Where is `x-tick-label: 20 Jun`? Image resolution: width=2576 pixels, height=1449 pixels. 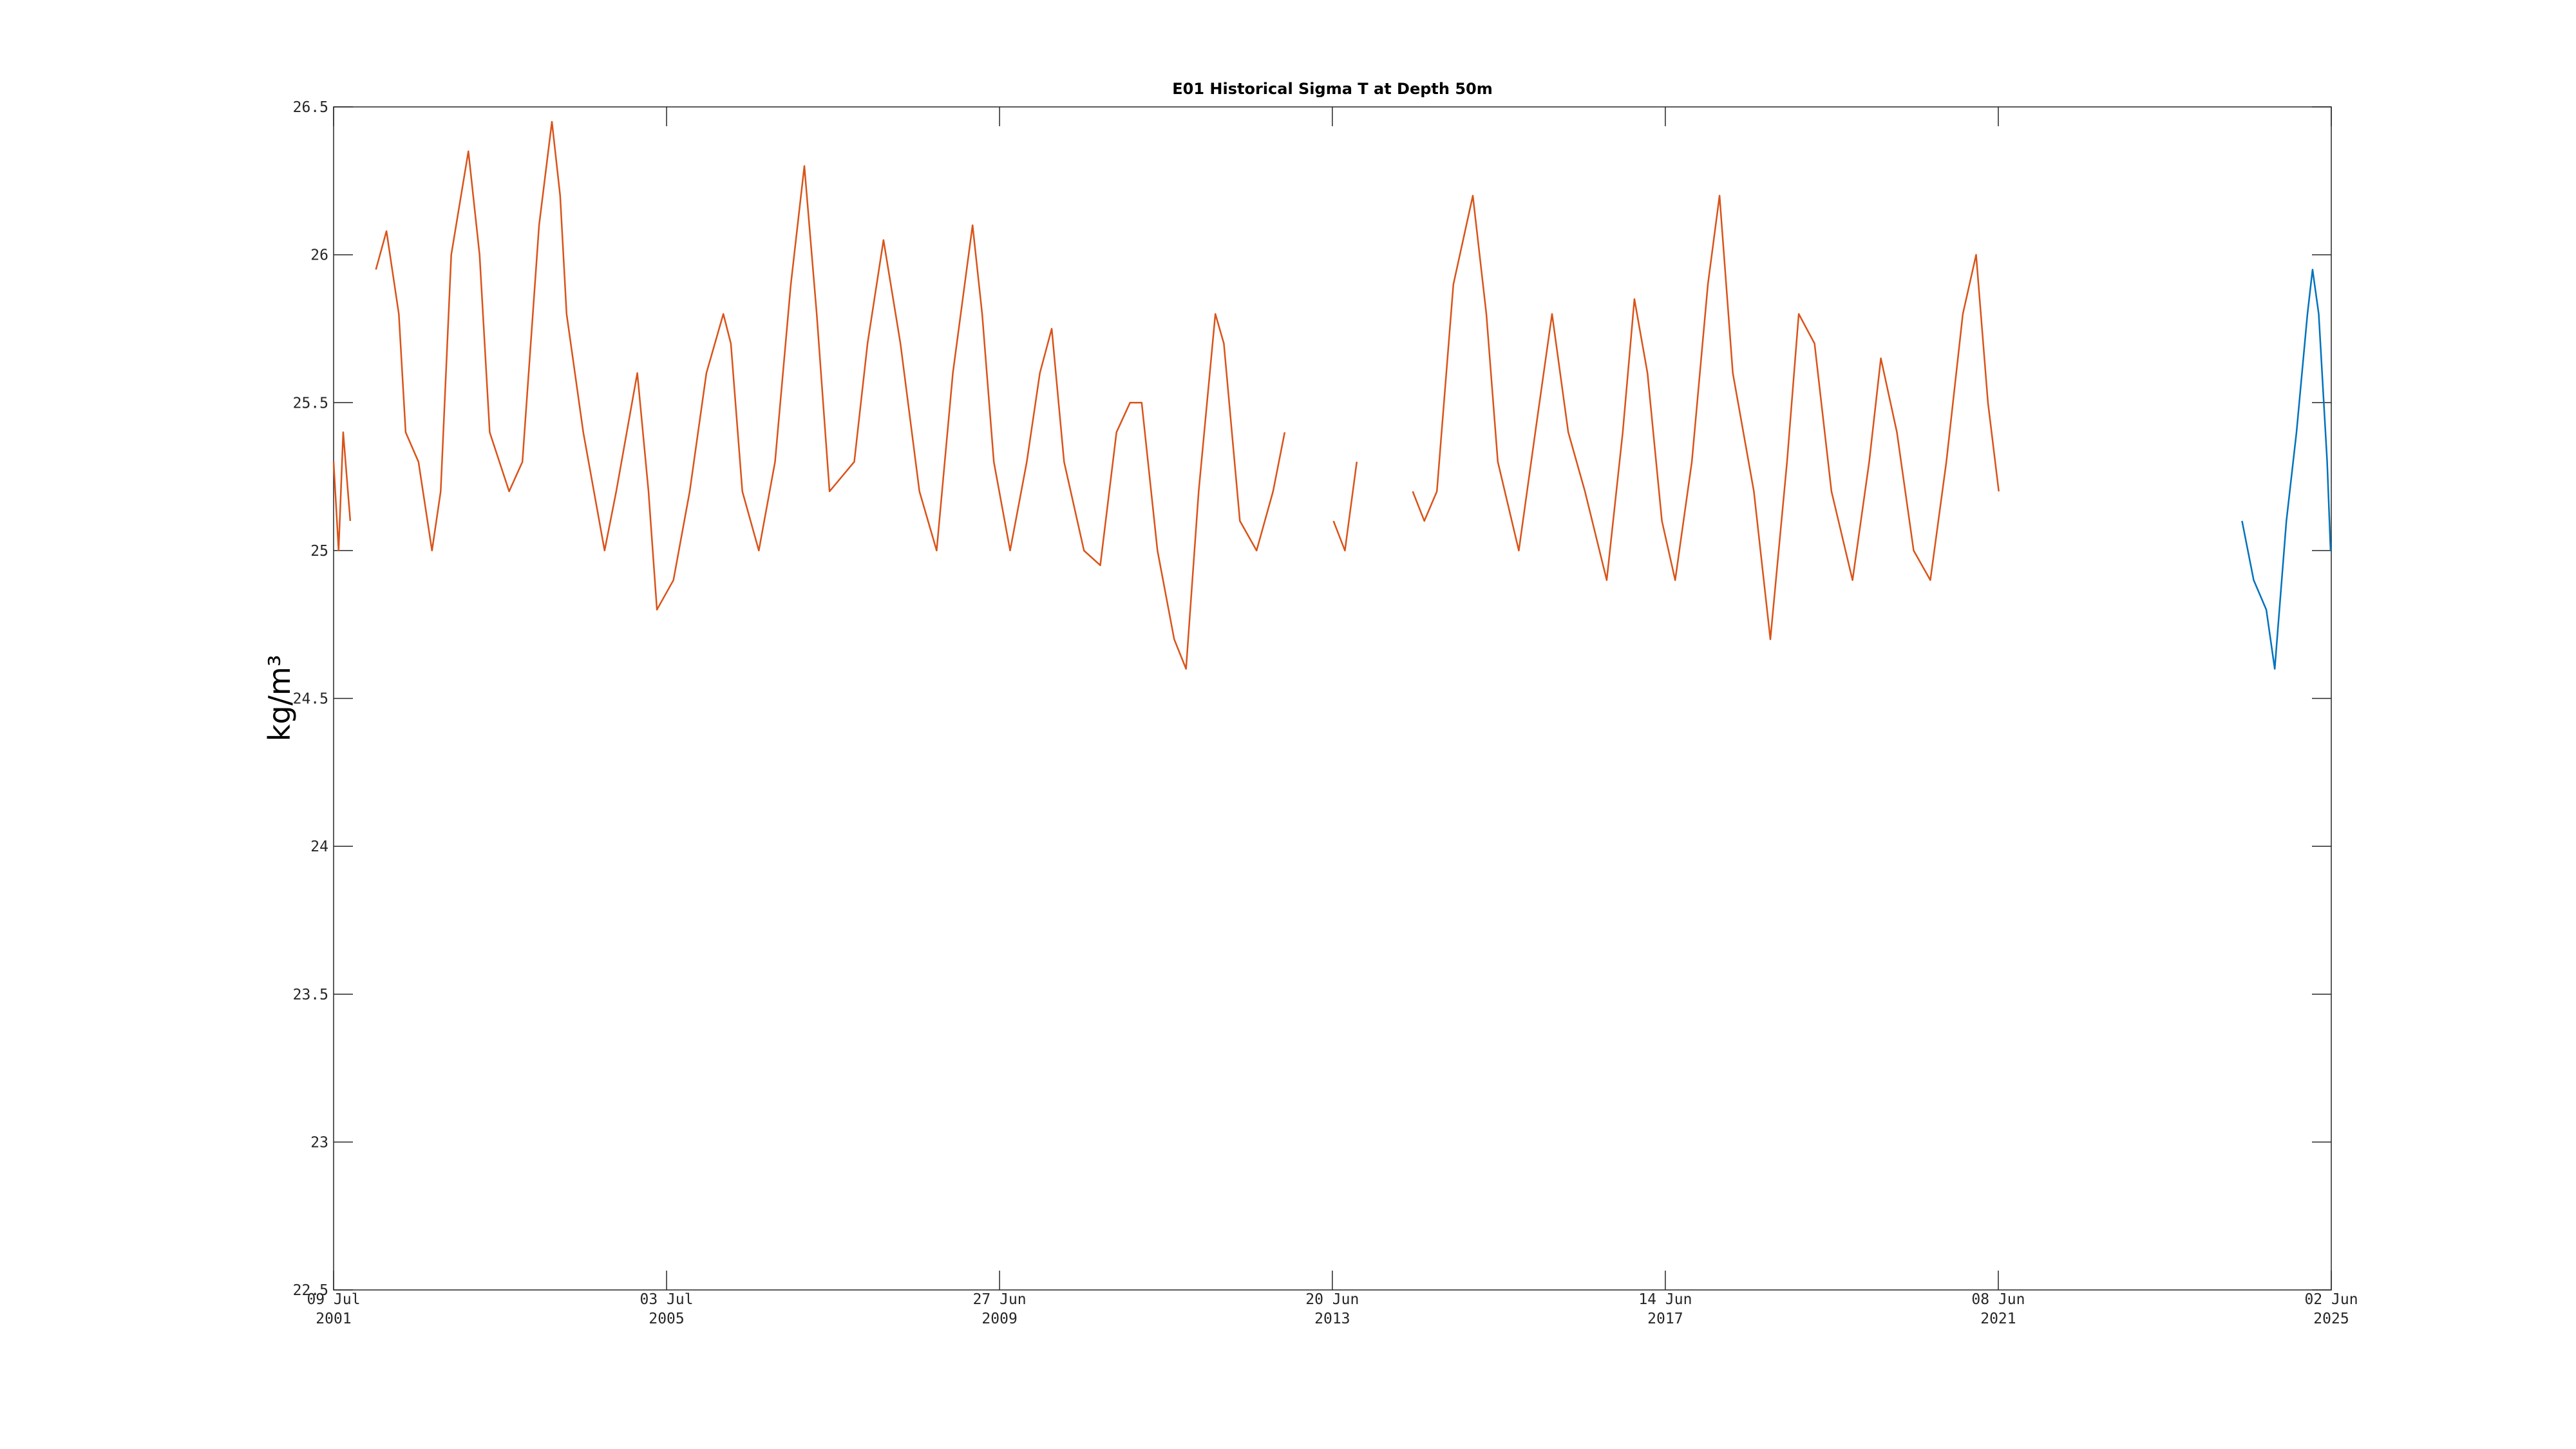 x-tick-label: 20 Jun is located at coordinates (1332, 1299).